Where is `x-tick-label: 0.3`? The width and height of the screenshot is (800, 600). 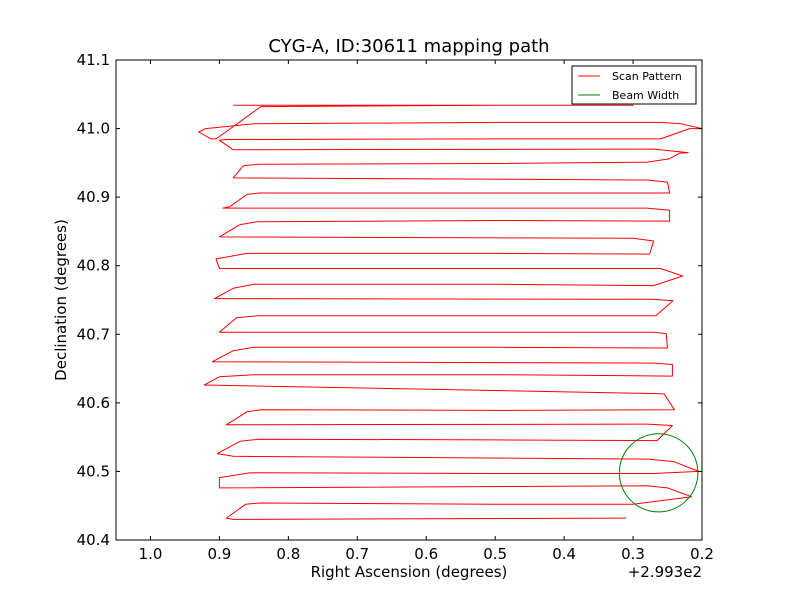 x-tick-label: 0.3 is located at coordinates (633, 554).